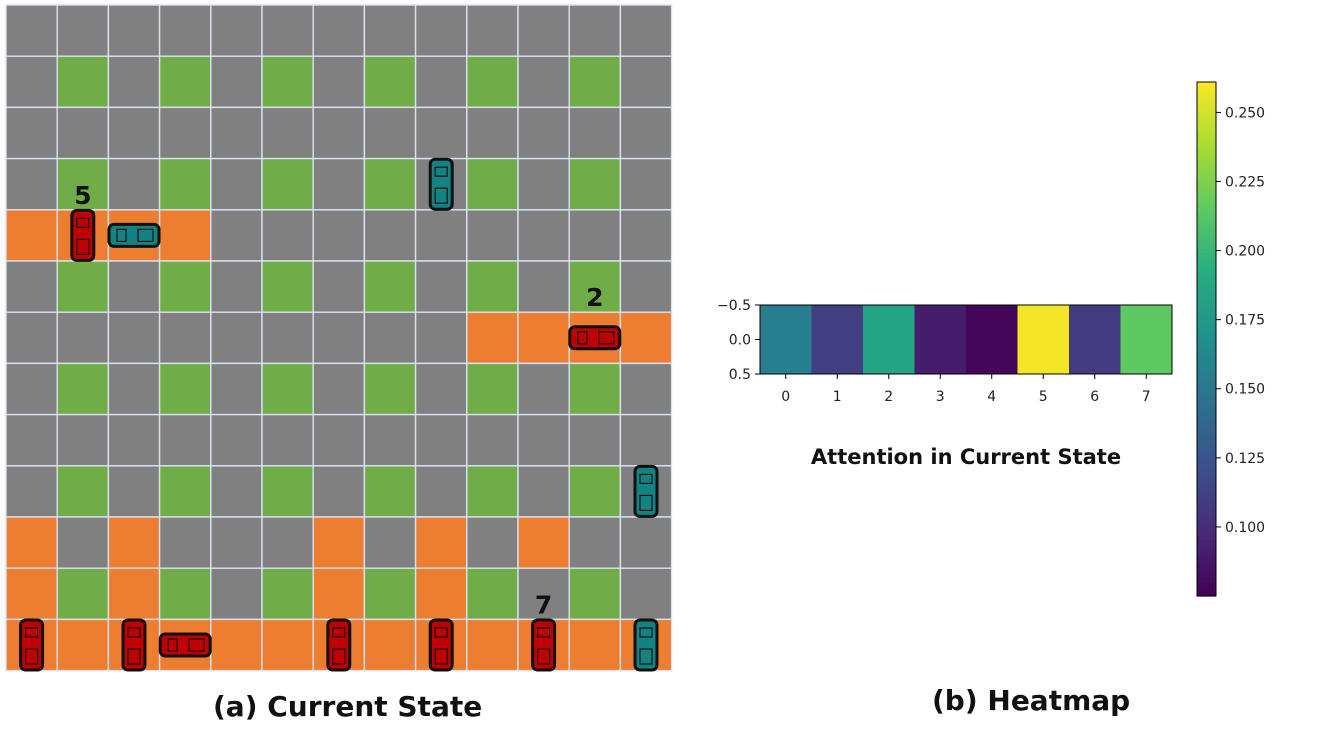 This screenshot has width=1341, height=750. What do you see at coordinates (785, 397) in the screenshot?
I see `x-tick-label: 0` at bounding box center [785, 397].